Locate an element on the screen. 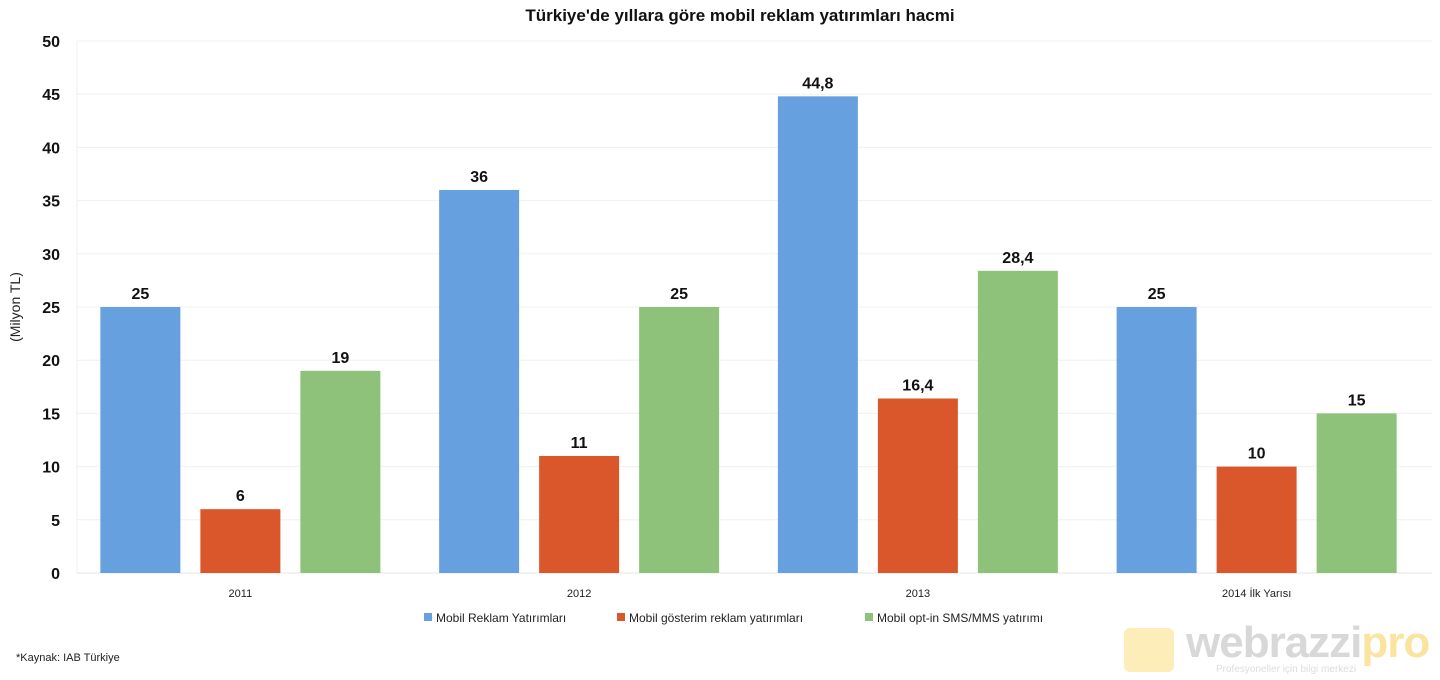 The height and width of the screenshot is (680, 1440). x-tick-label: 2014 İlk Yarısı is located at coordinates (1256, 593).